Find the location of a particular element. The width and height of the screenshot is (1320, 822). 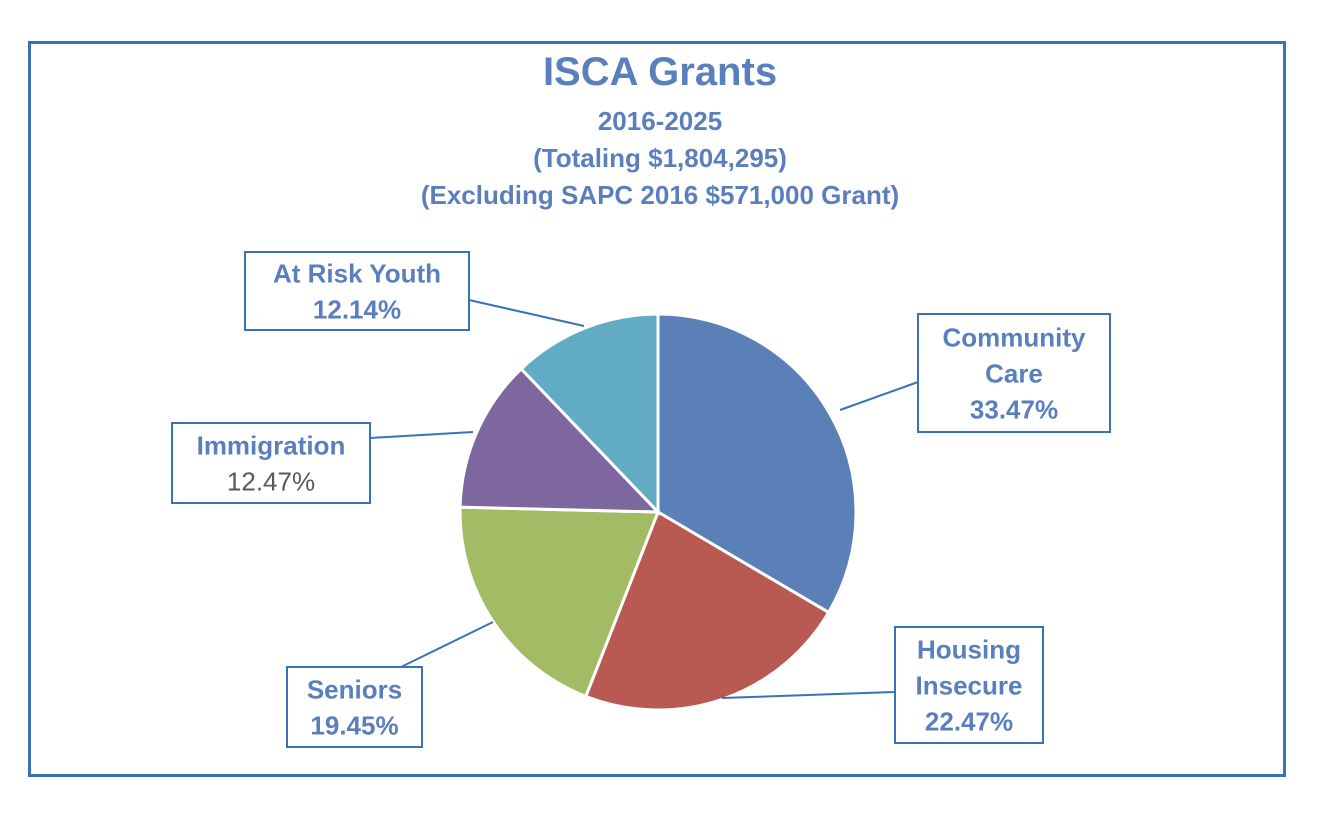

leader-line-immigration is located at coordinates (421, 435).